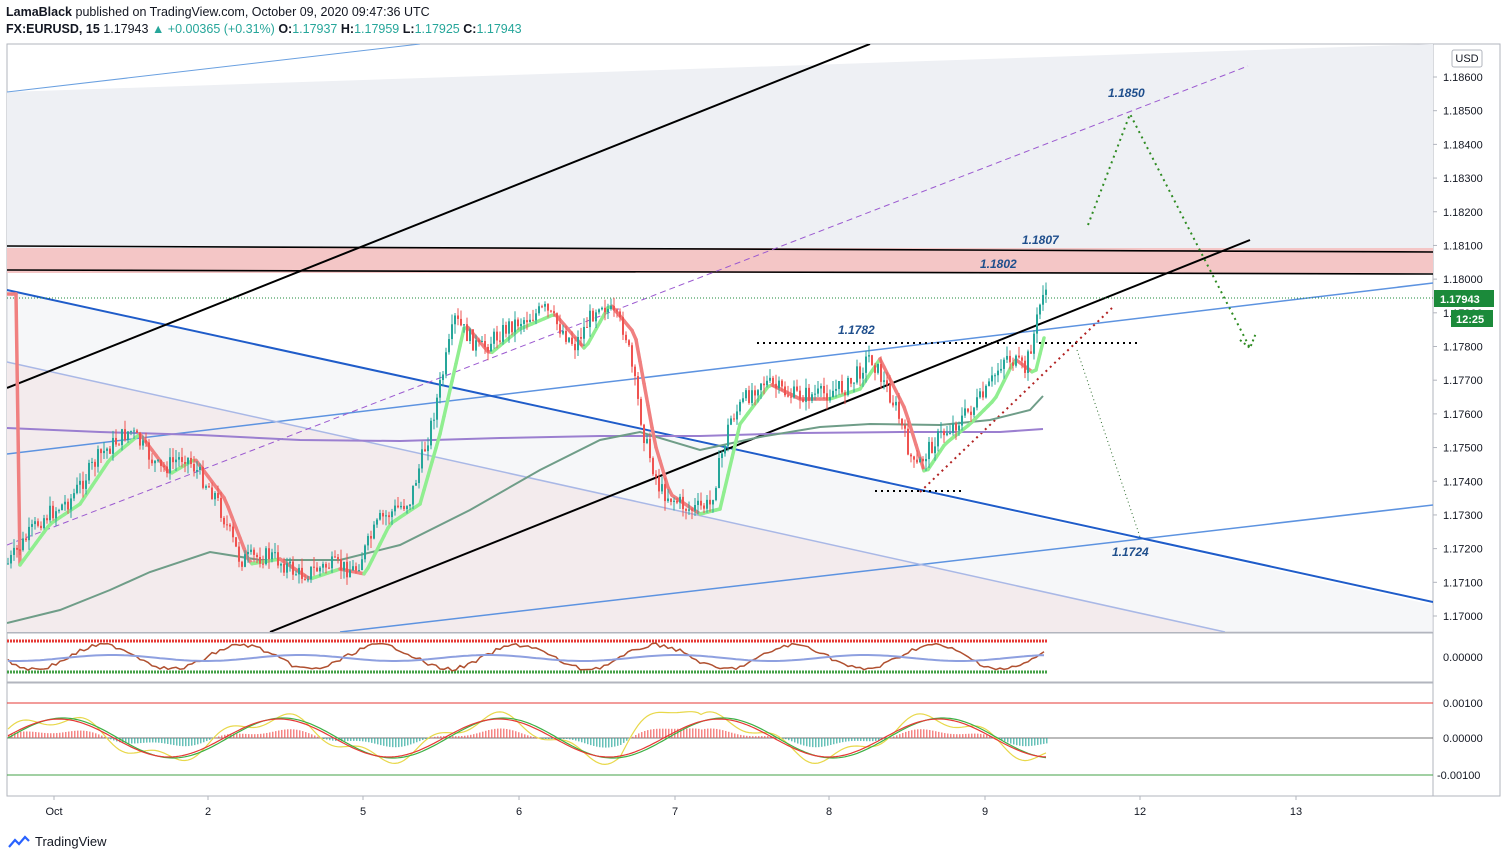 The height and width of the screenshot is (862, 1507). What do you see at coordinates (39, 12) in the screenshot?
I see `publisher-name: LamaBlack` at bounding box center [39, 12].